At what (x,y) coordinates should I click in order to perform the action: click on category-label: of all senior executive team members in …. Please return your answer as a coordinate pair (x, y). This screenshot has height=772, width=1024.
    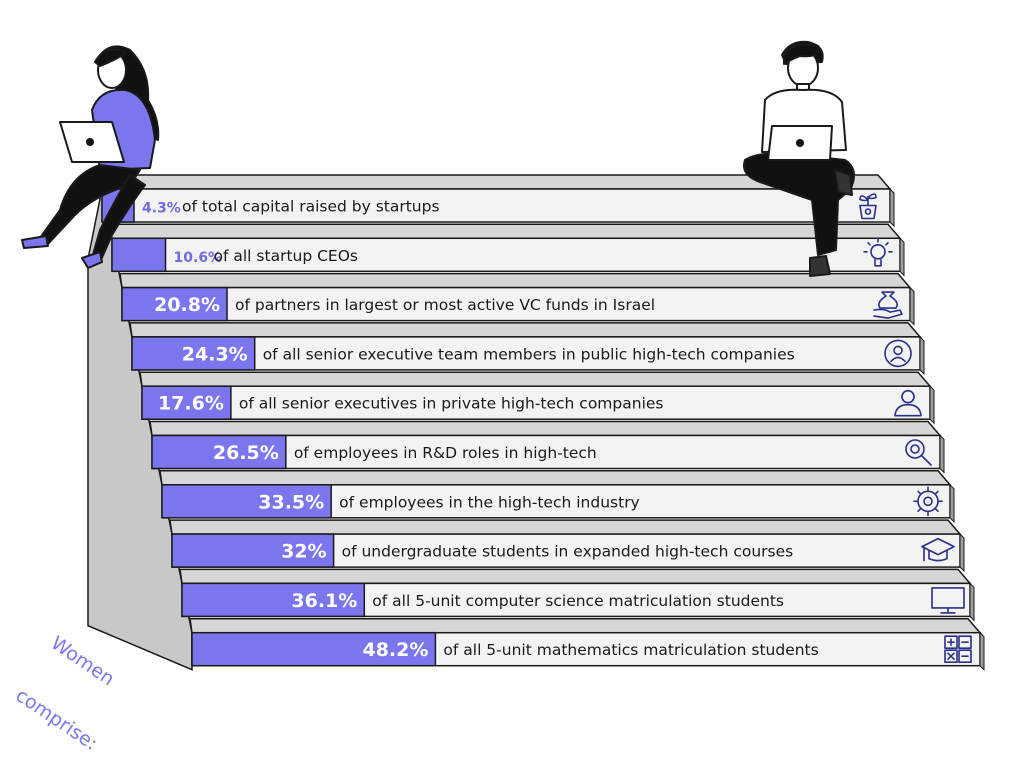
    Looking at the image, I should click on (529, 354).